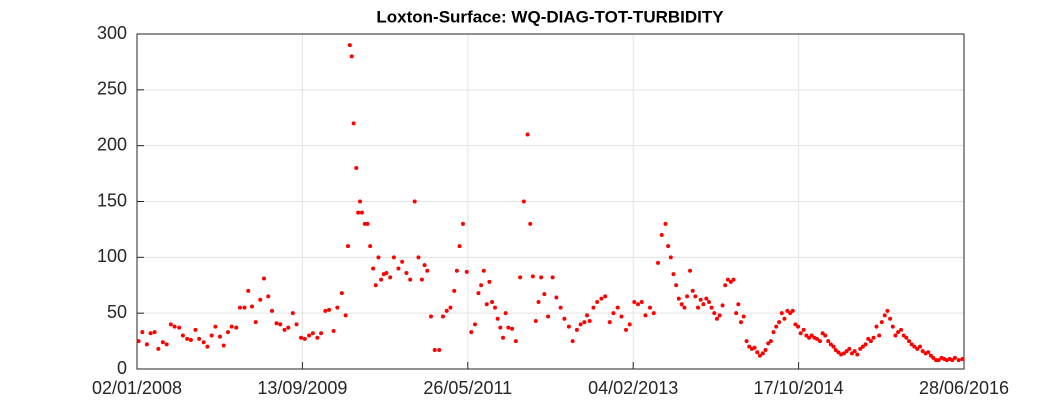  Describe the element at coordinates (112, 256) in the screenshot. I see `y-tick-label: 100` at that location.